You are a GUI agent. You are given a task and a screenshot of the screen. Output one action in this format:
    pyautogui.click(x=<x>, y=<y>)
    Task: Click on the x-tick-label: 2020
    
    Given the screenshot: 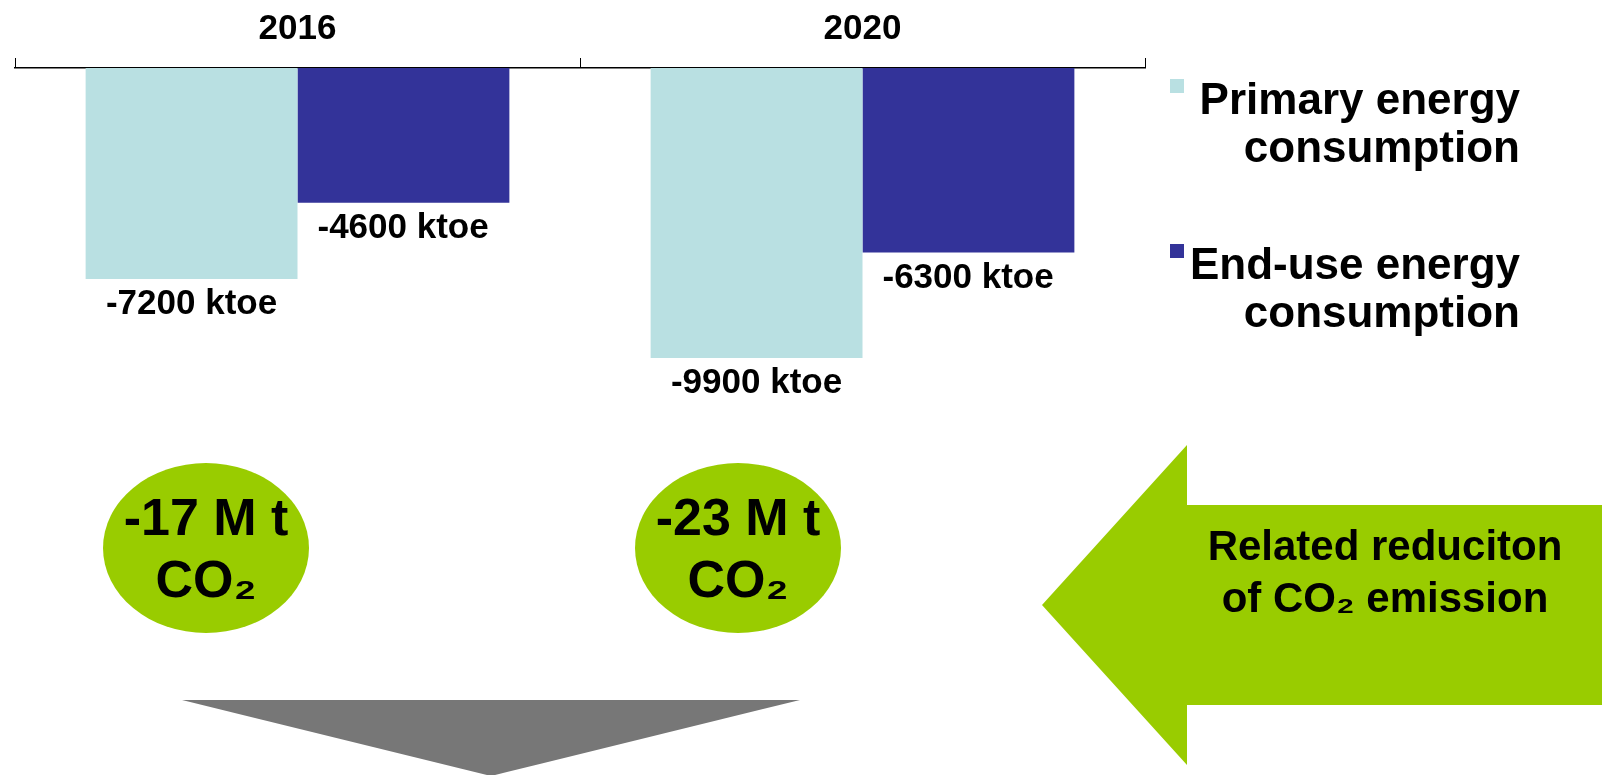 What is the action you would take?
    pyautogui.click(x=862, y=26)
    